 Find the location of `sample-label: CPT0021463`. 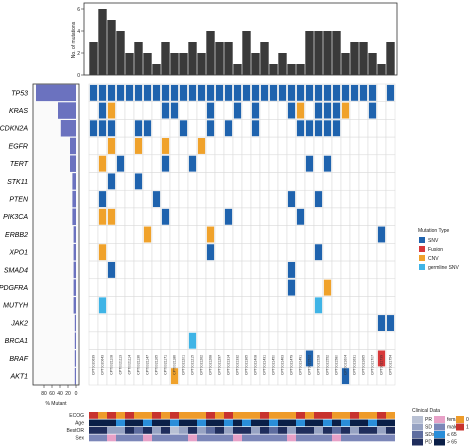

sample-label: CPT0021463 is located at coordinates (283, 365).